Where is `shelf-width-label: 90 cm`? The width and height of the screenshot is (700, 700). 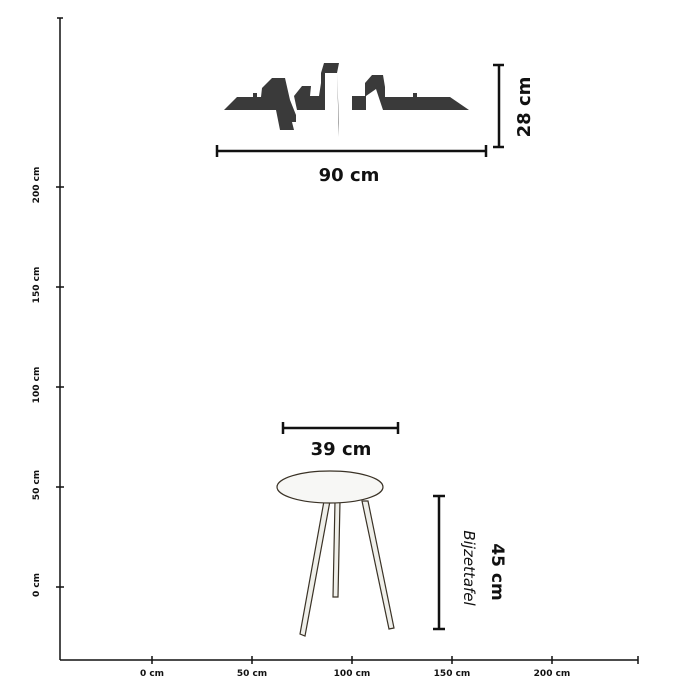 shelf-width-label: 90 cm is located at coordinates (349, 175).